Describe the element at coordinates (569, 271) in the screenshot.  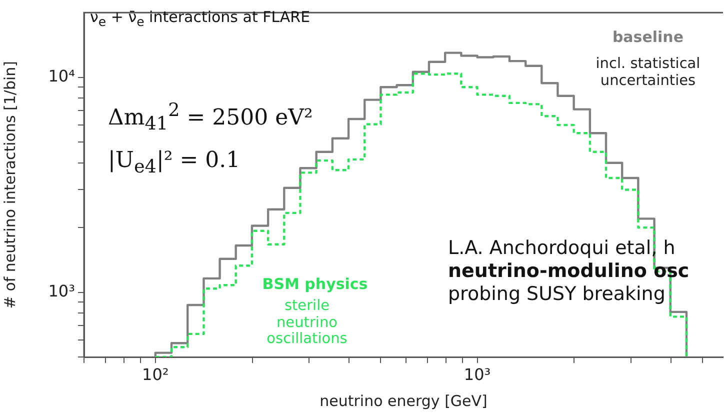
I see `annotation: neutrino-modulino osc` at that location.